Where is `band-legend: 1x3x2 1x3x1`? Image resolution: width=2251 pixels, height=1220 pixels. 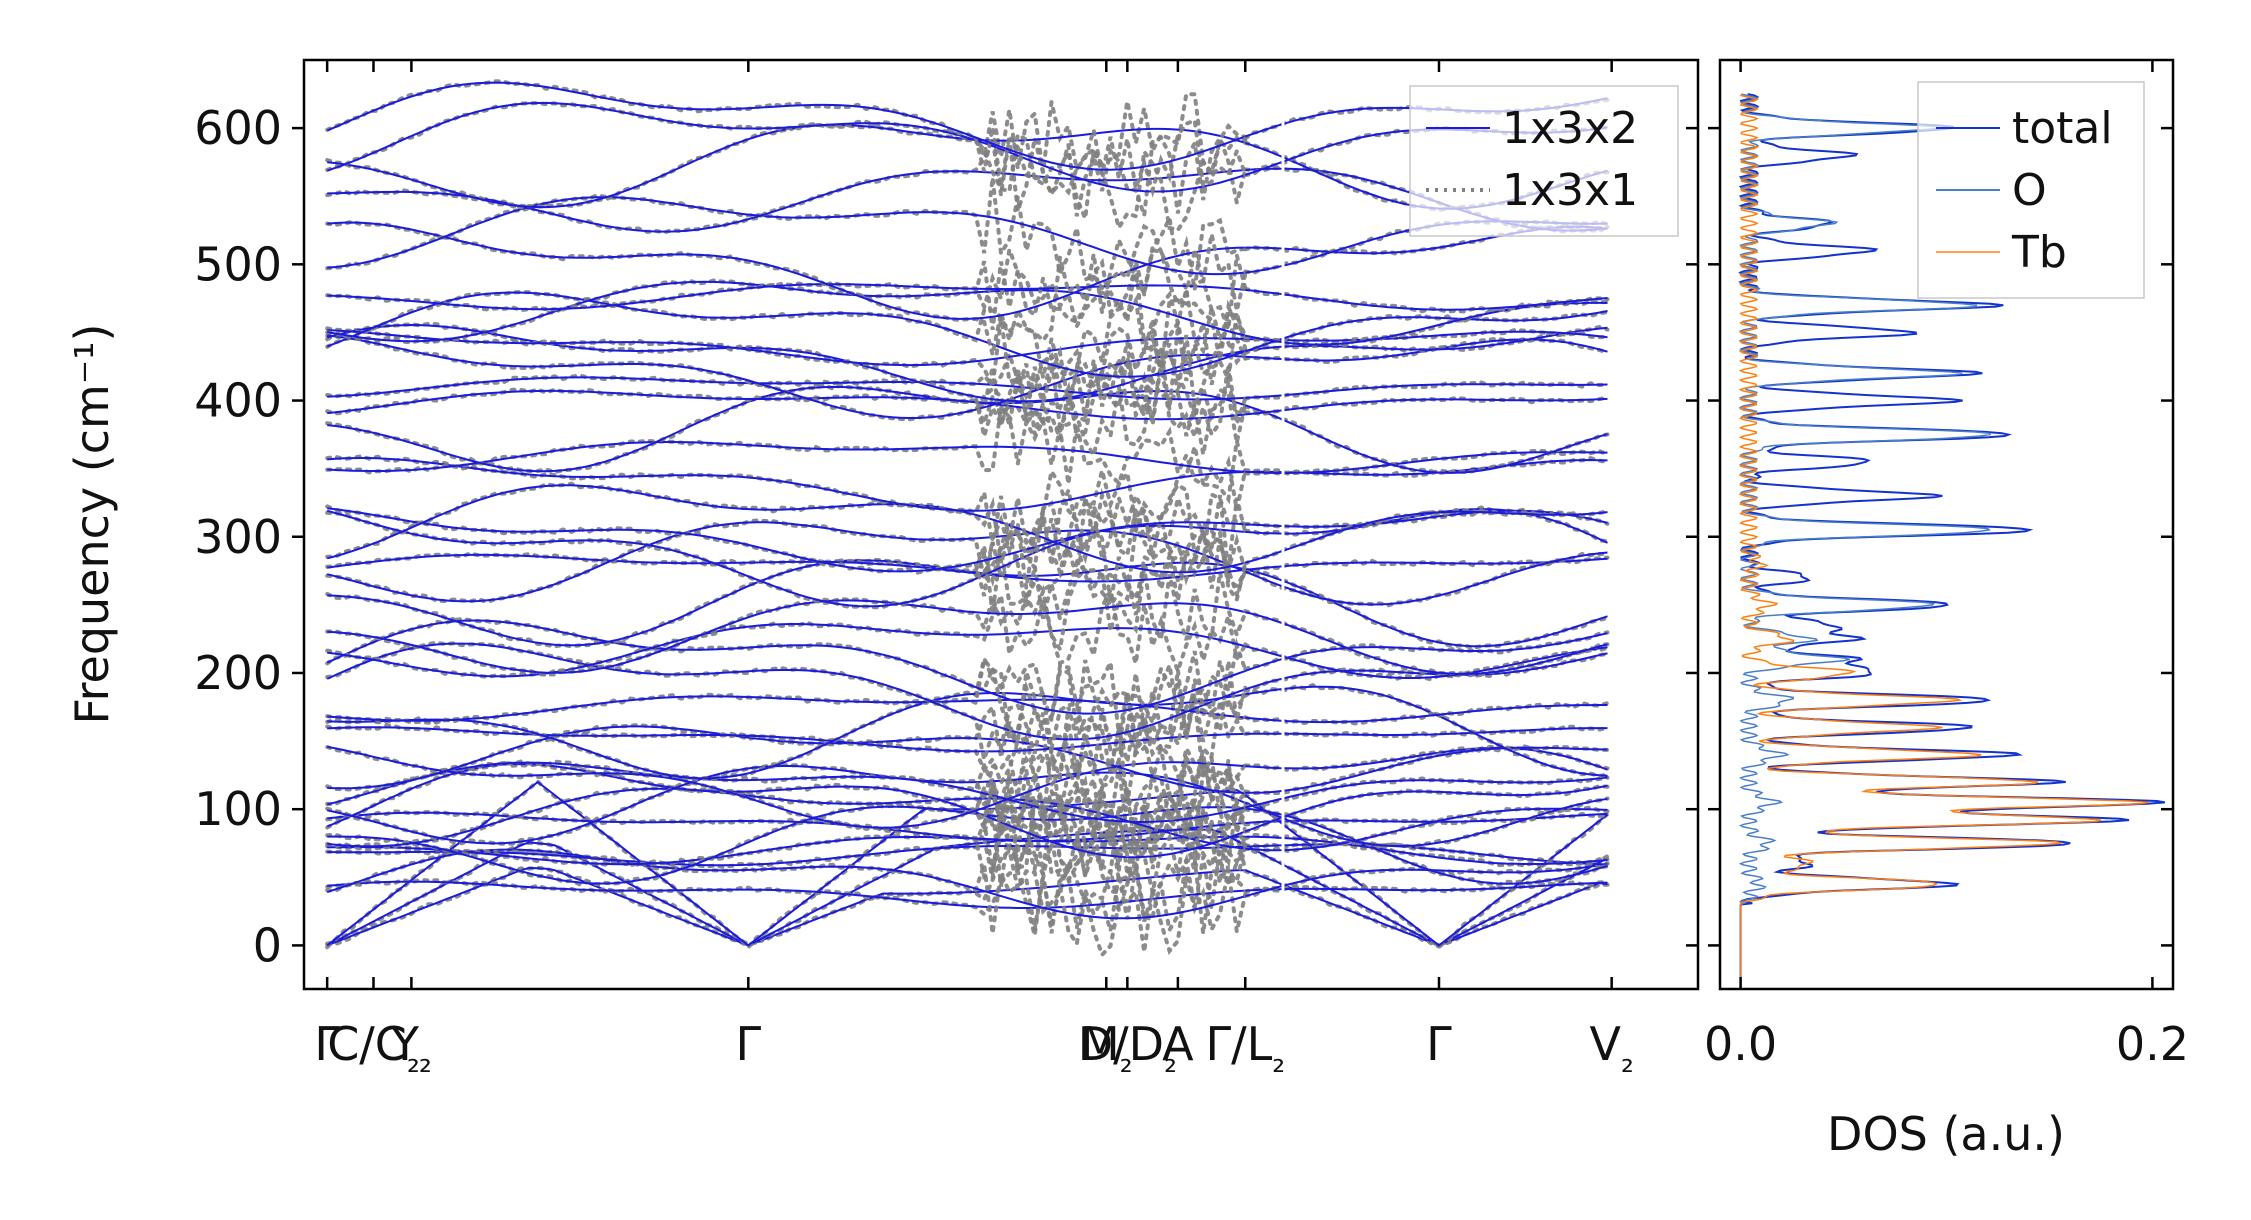 band-legend: 1x3x2 1x3x1 is located at coordinates (1544, 161).